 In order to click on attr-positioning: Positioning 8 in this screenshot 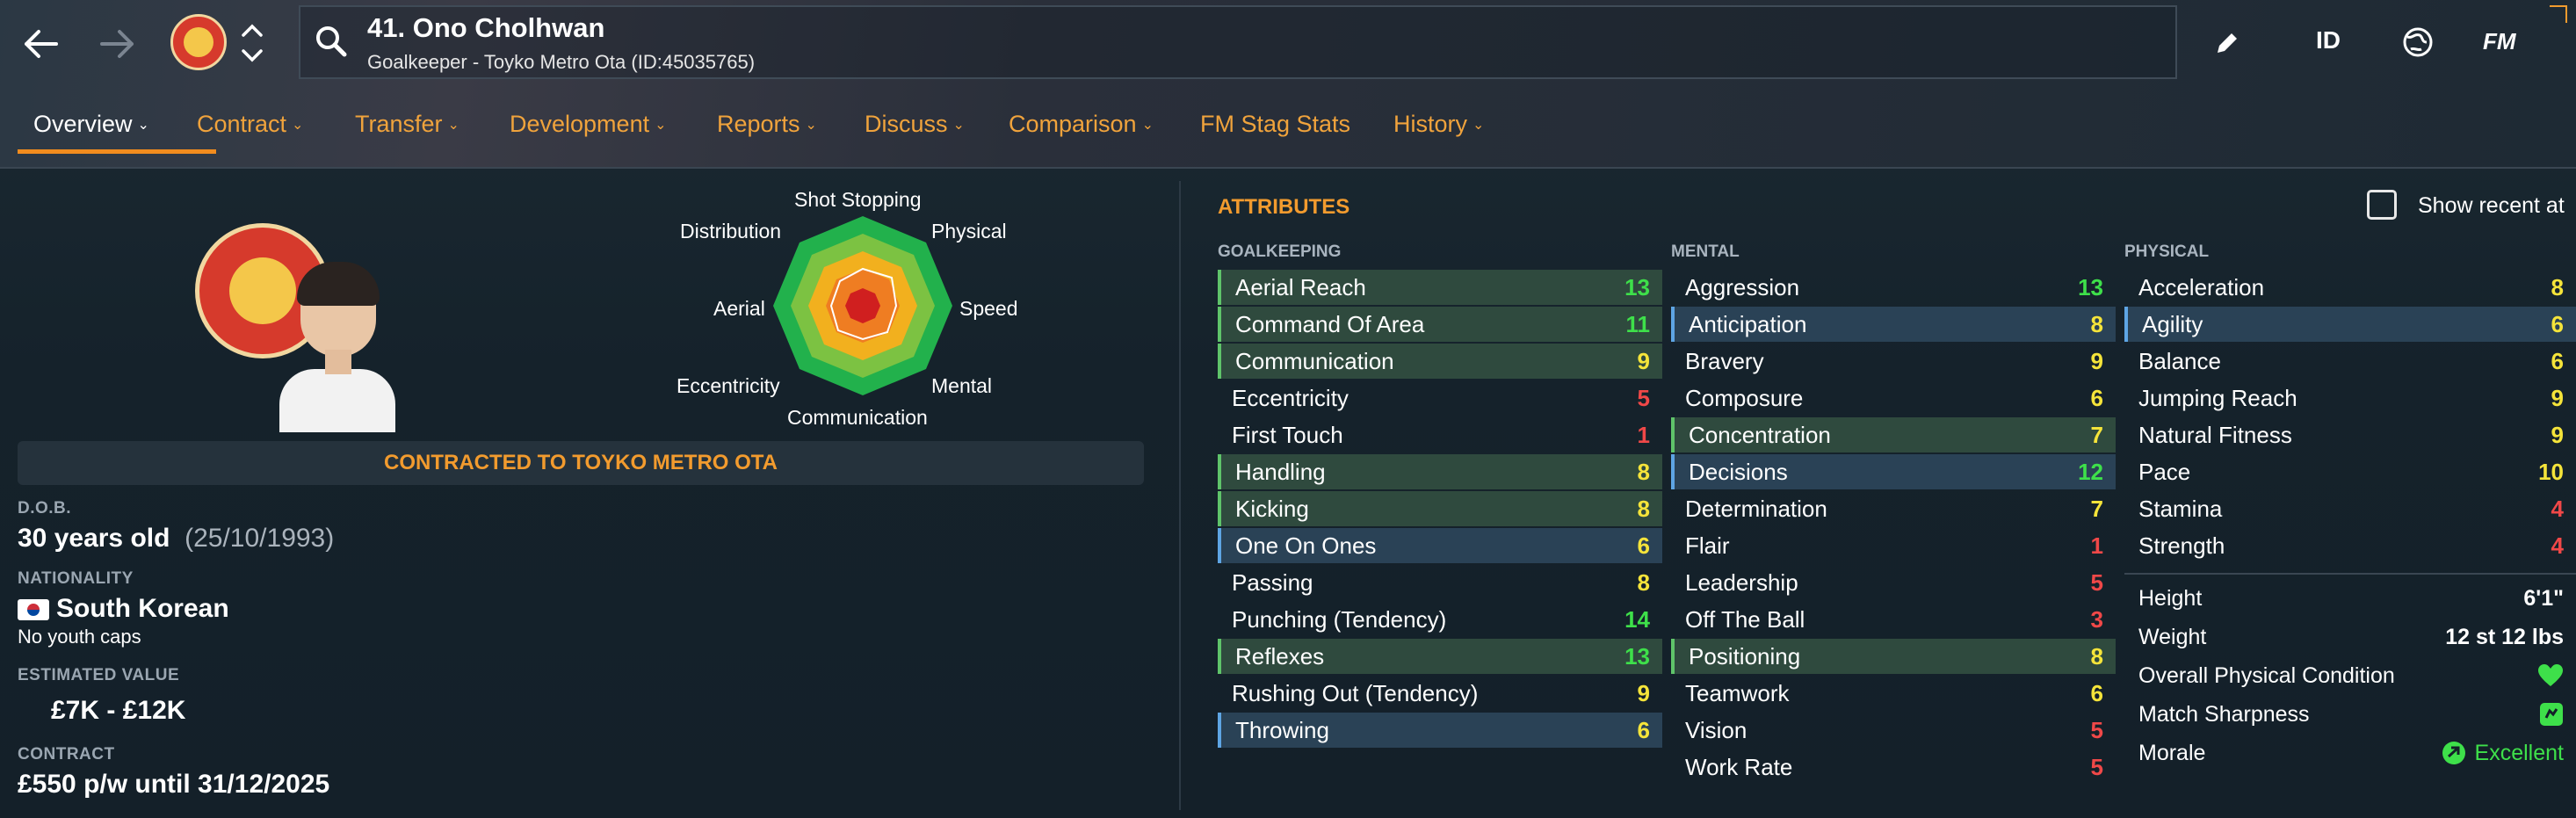, I will do `click(1893, 656)`.